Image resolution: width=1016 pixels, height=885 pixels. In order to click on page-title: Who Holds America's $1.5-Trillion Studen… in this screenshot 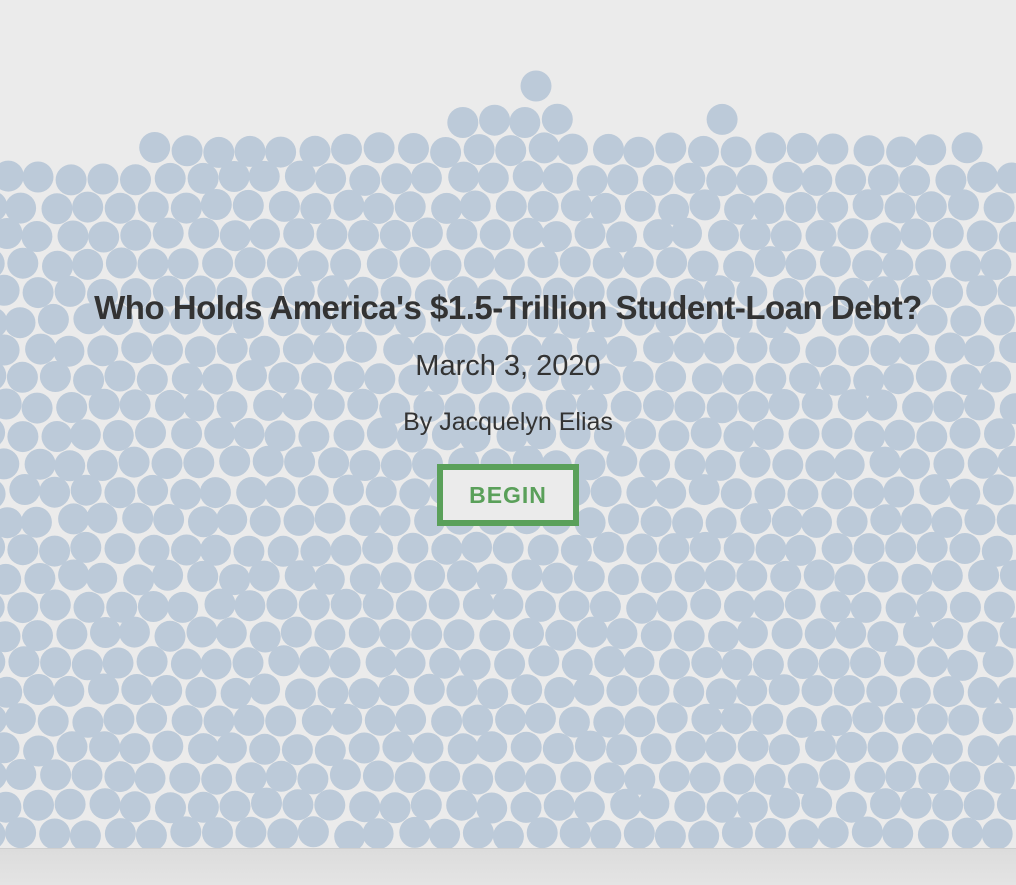, I will do `click(508, 308)`.